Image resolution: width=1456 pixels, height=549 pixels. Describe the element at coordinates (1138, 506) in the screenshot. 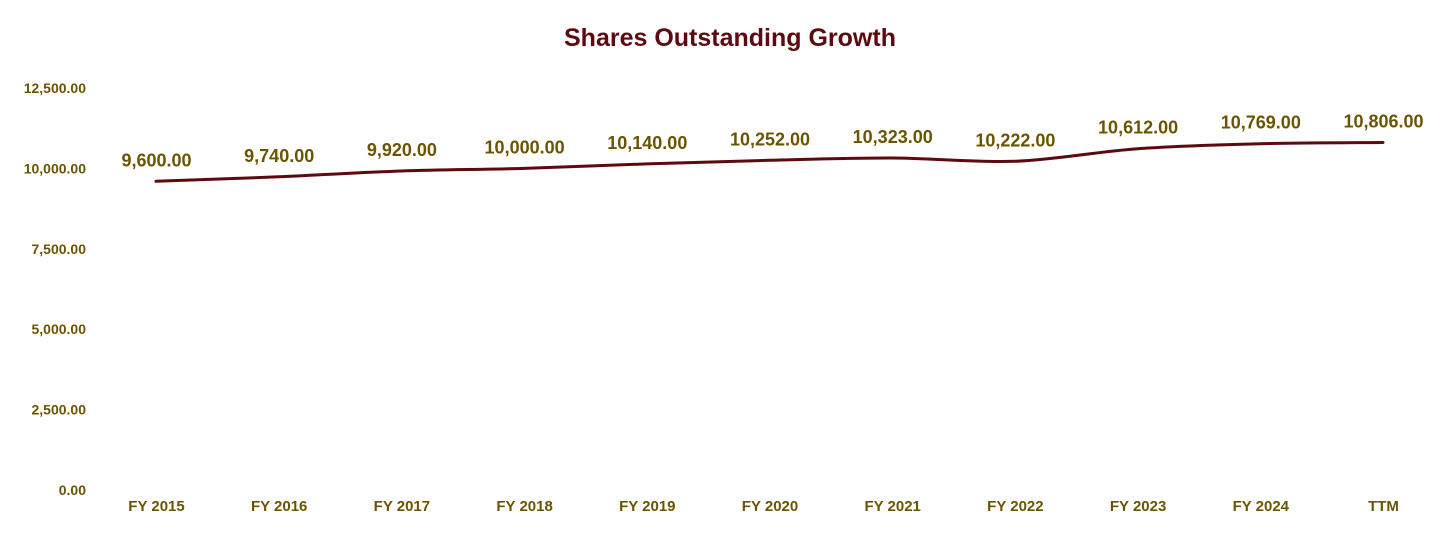

I see `x-tick-label: FY 2023` at that location.